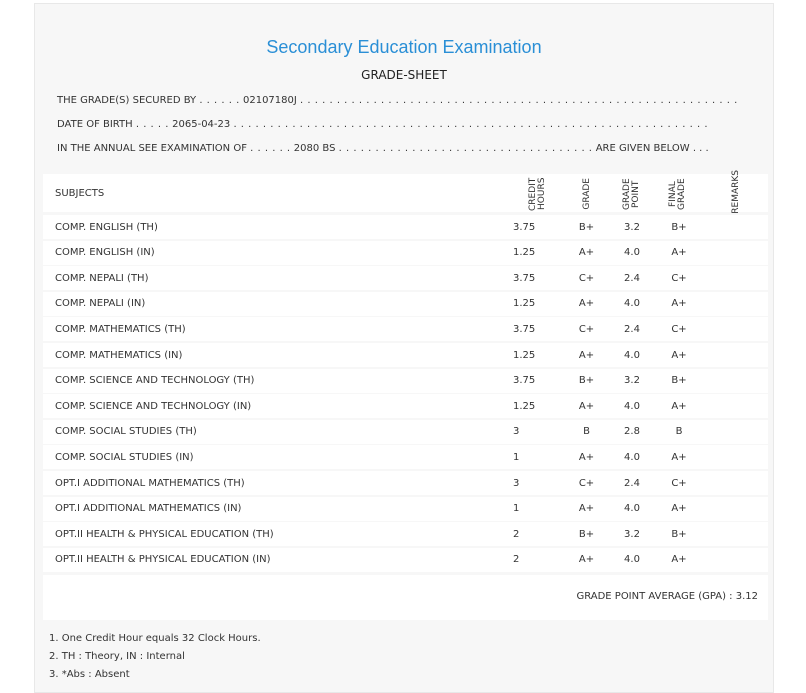 The height and width of the screenshot is (693, 806). Describe the element at coordinates (201, 124) in the screenshot. I see `dob-value: 2065-04-23` at that location.